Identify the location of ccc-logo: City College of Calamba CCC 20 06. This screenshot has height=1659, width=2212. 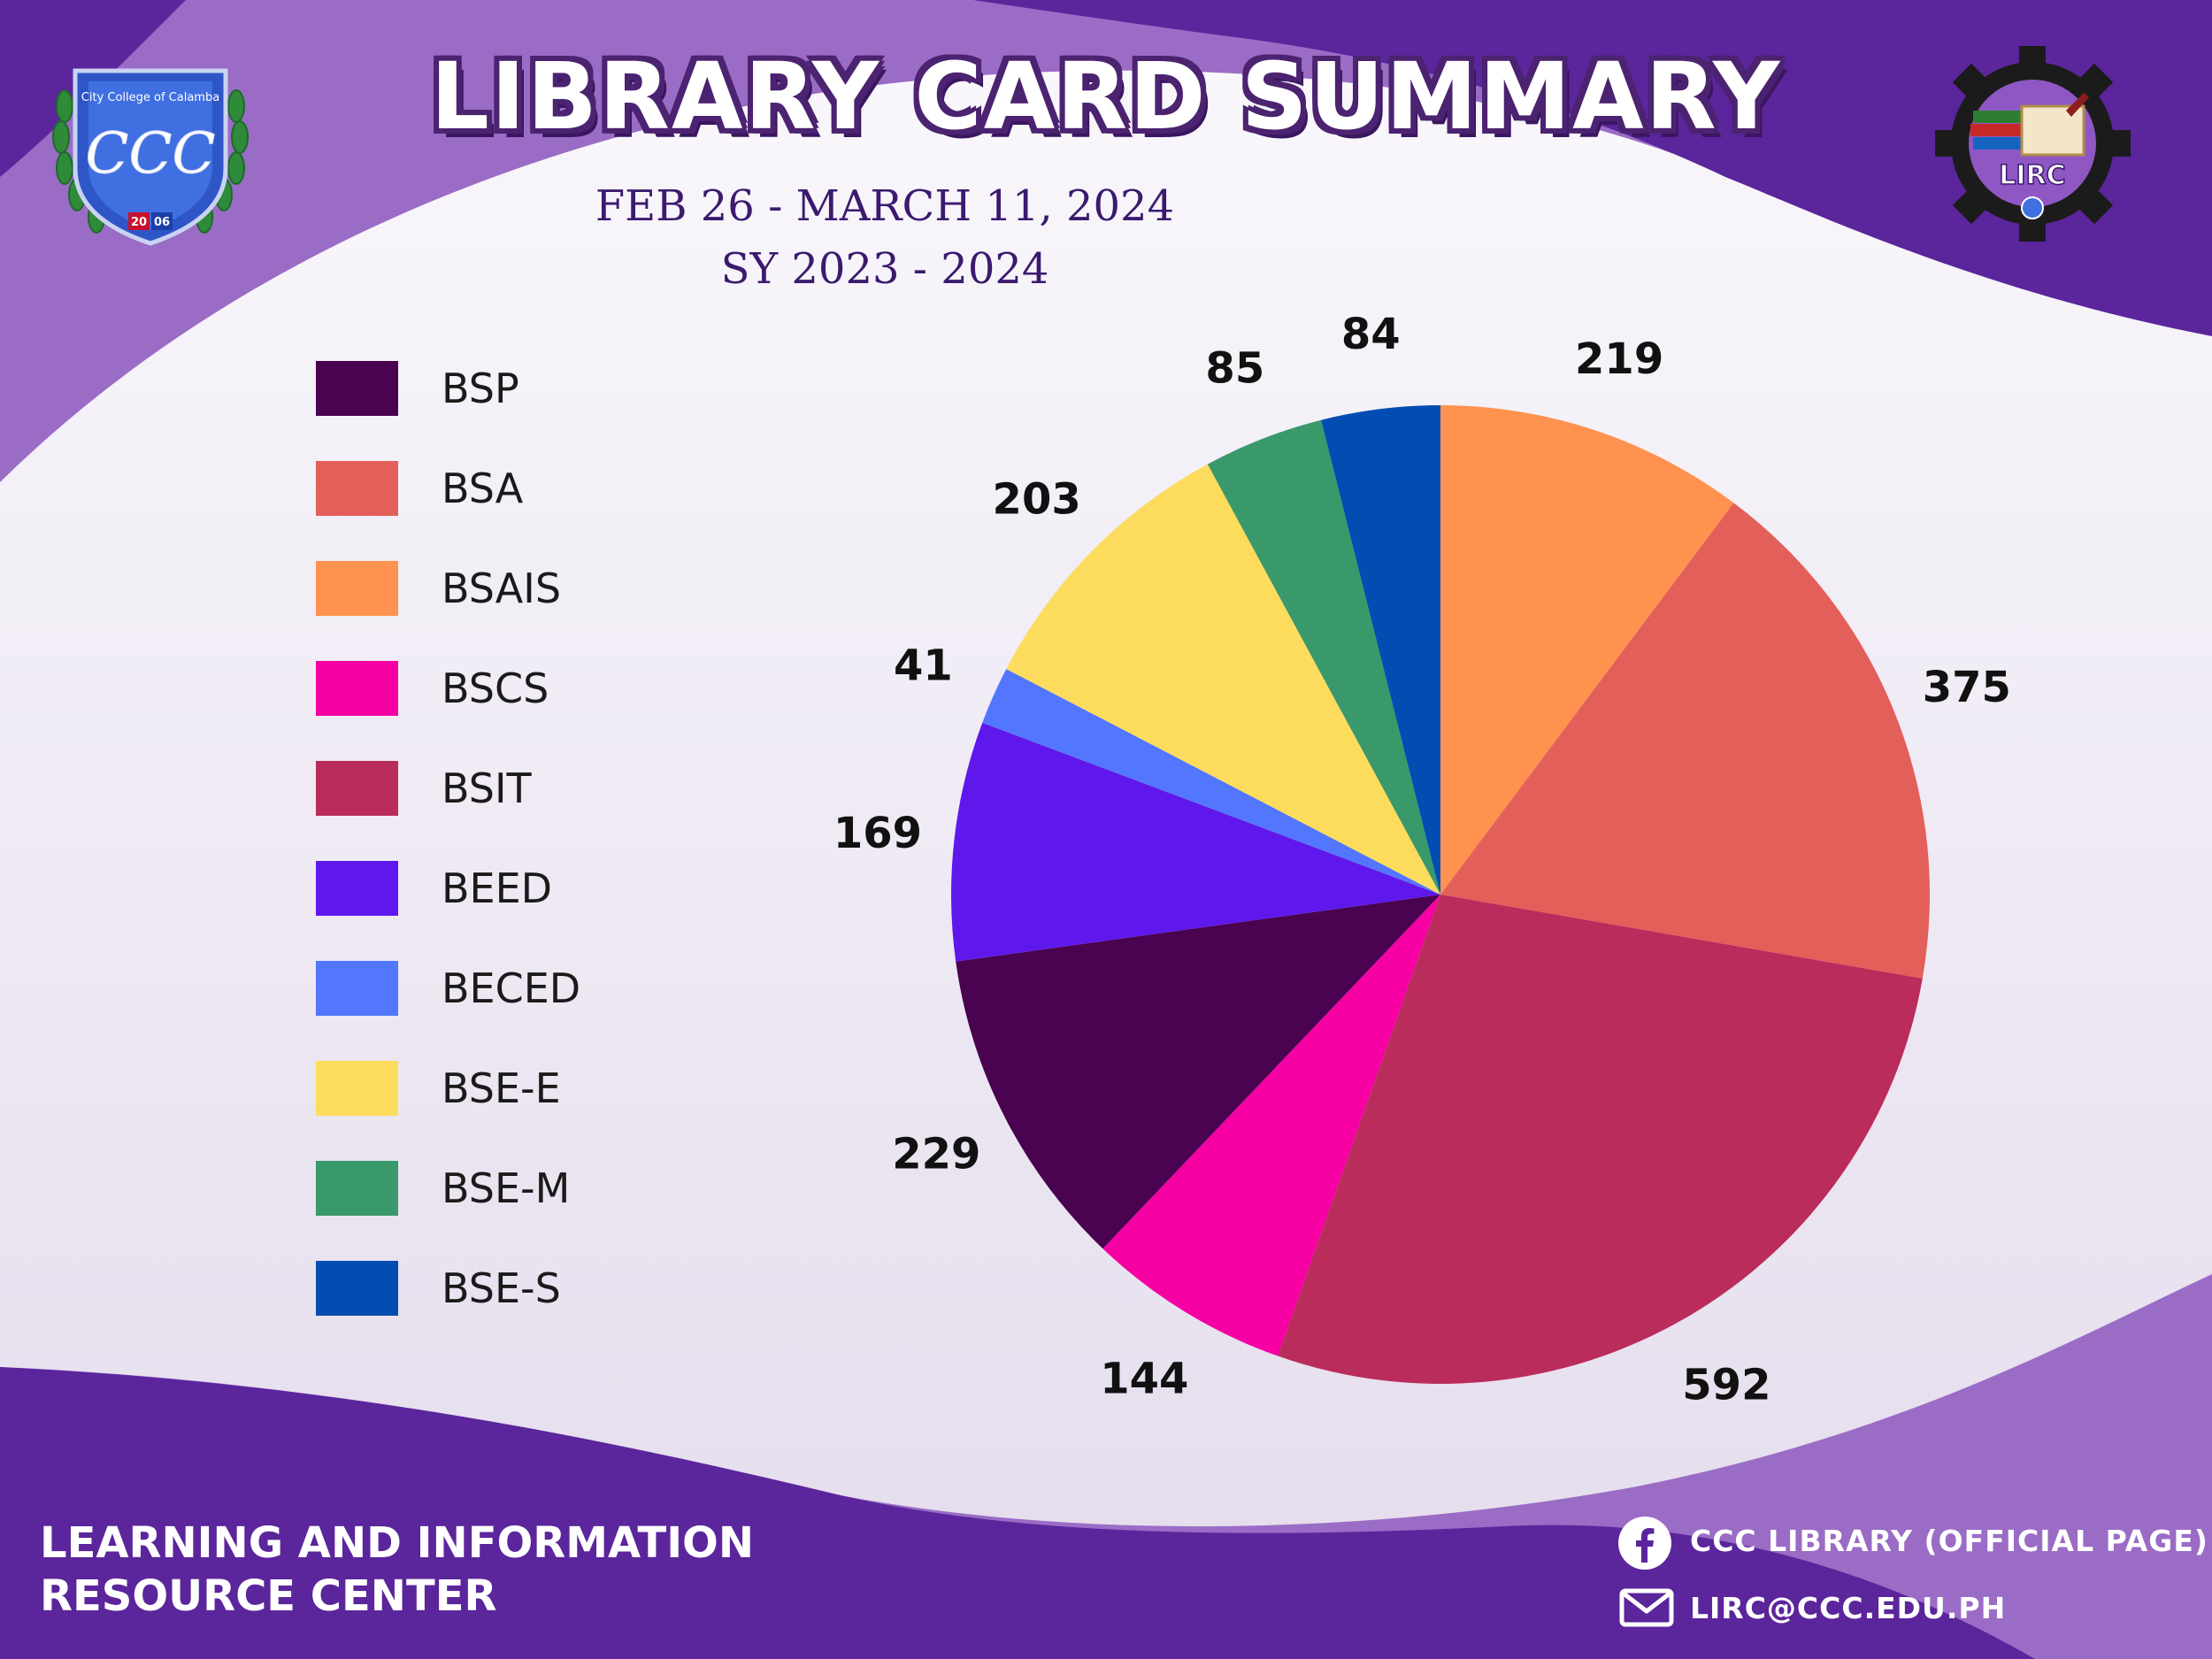
(151, 157).